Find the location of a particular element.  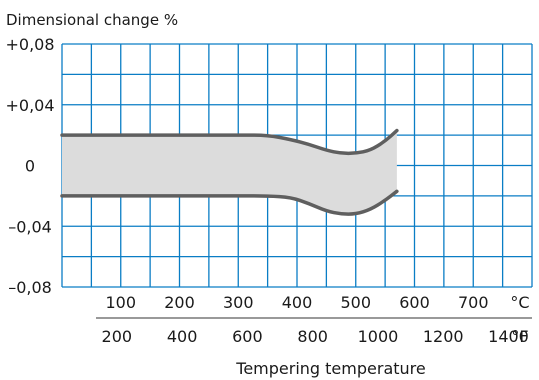

y-tick-label: –0,04 is located at coordinates (30, 226).